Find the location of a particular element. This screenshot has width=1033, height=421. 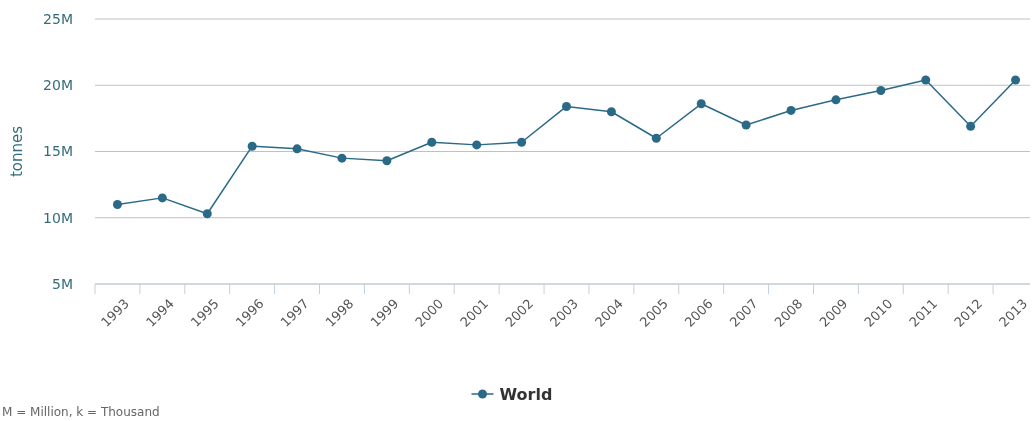

legend-label: World is located at coordinates (526, 394).